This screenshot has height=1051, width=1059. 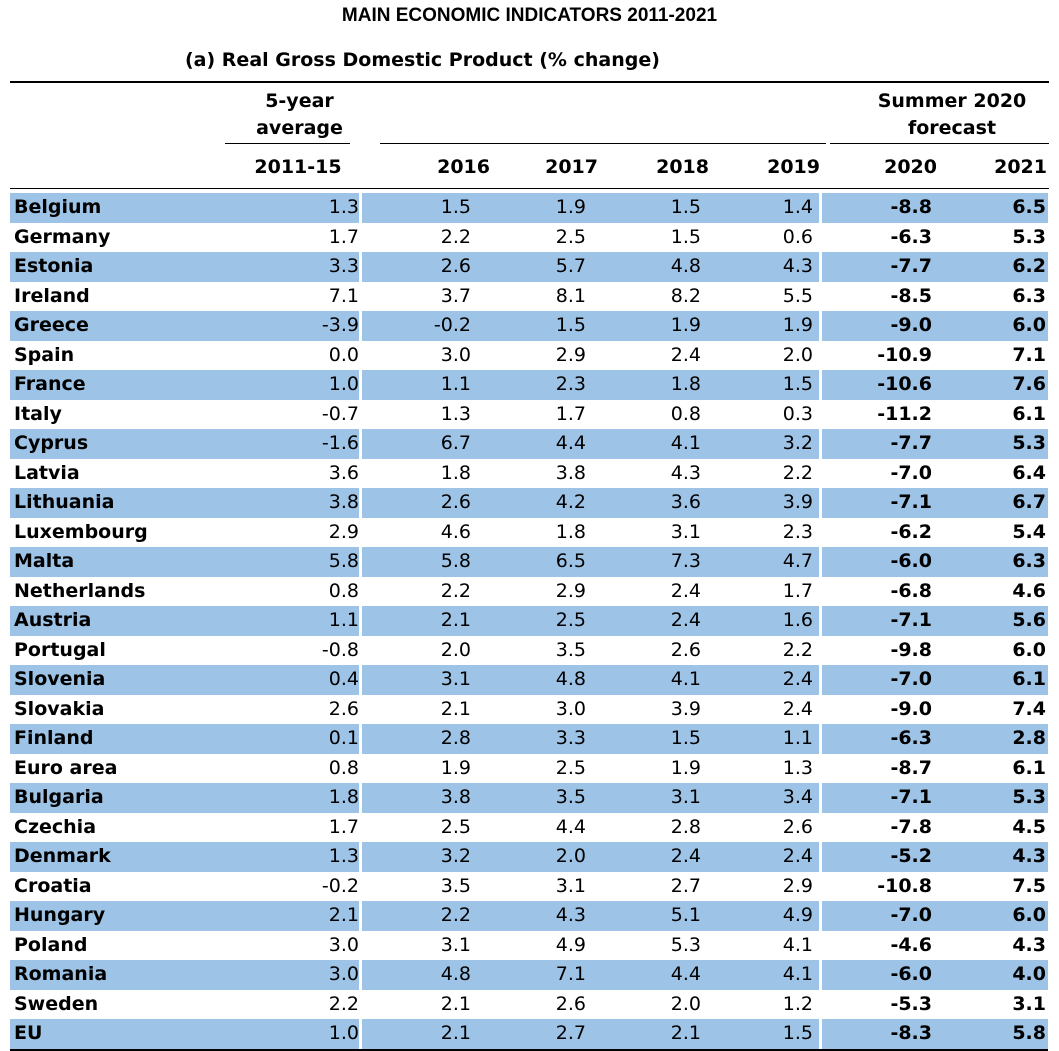 What do you see at coordinates (419, 444) in the screenshot?
I see `cell-2016: 6.7` at bounding box center [419, 444].